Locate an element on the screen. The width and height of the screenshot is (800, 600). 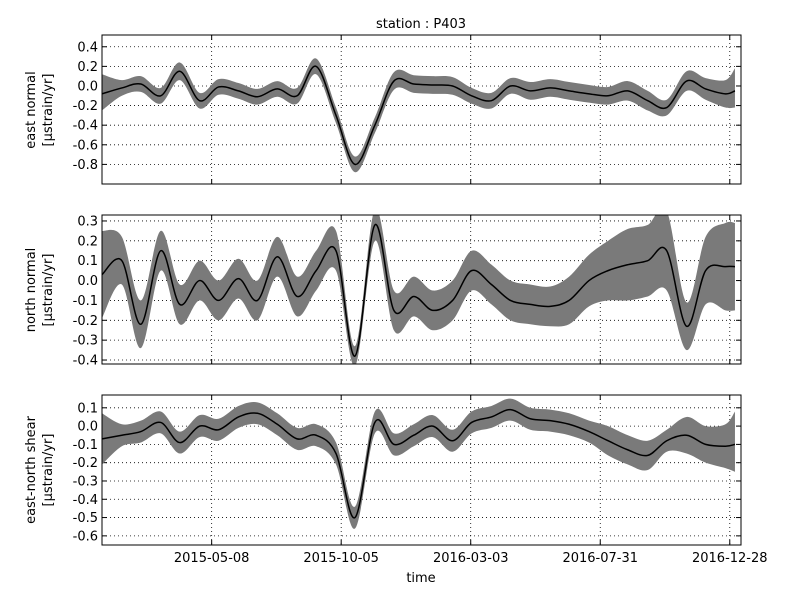
ylabel-north-normal: north normal is located at coordinates (31, 290).